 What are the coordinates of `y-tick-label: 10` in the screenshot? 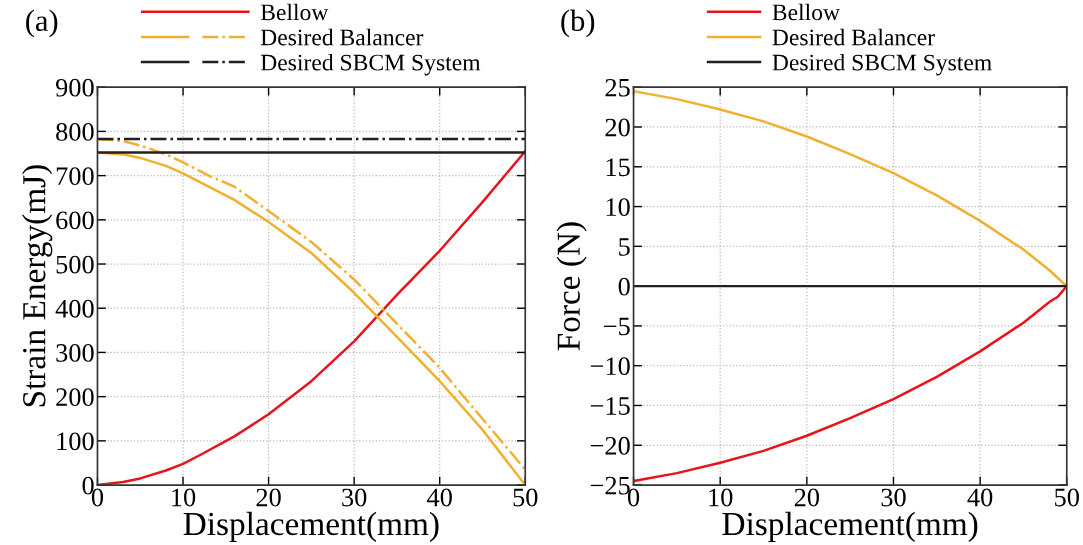 It's located at (618, 207).